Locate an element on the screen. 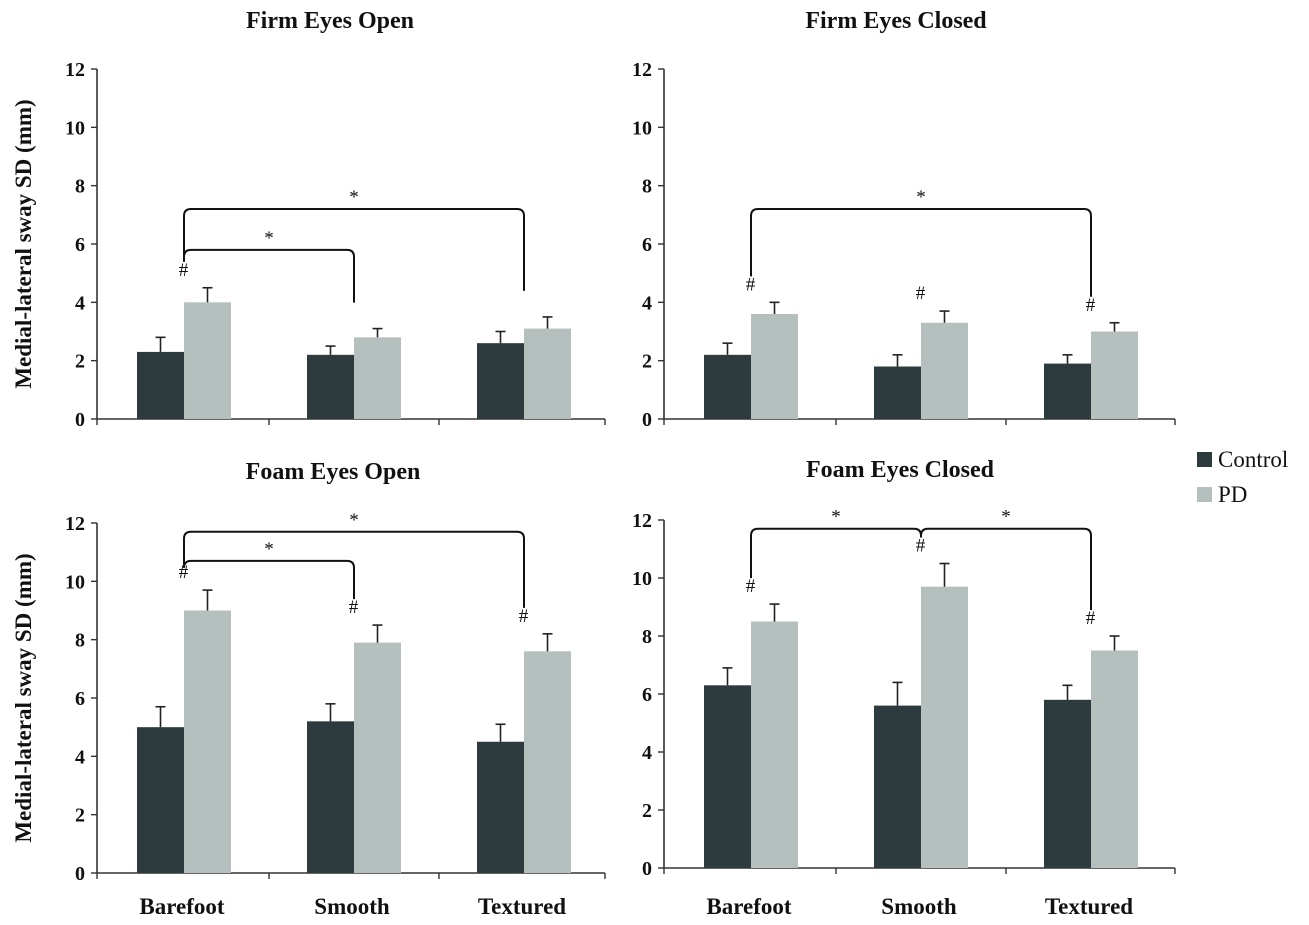  category-label-textured-left: Textured is located at coordinates (522, 906).